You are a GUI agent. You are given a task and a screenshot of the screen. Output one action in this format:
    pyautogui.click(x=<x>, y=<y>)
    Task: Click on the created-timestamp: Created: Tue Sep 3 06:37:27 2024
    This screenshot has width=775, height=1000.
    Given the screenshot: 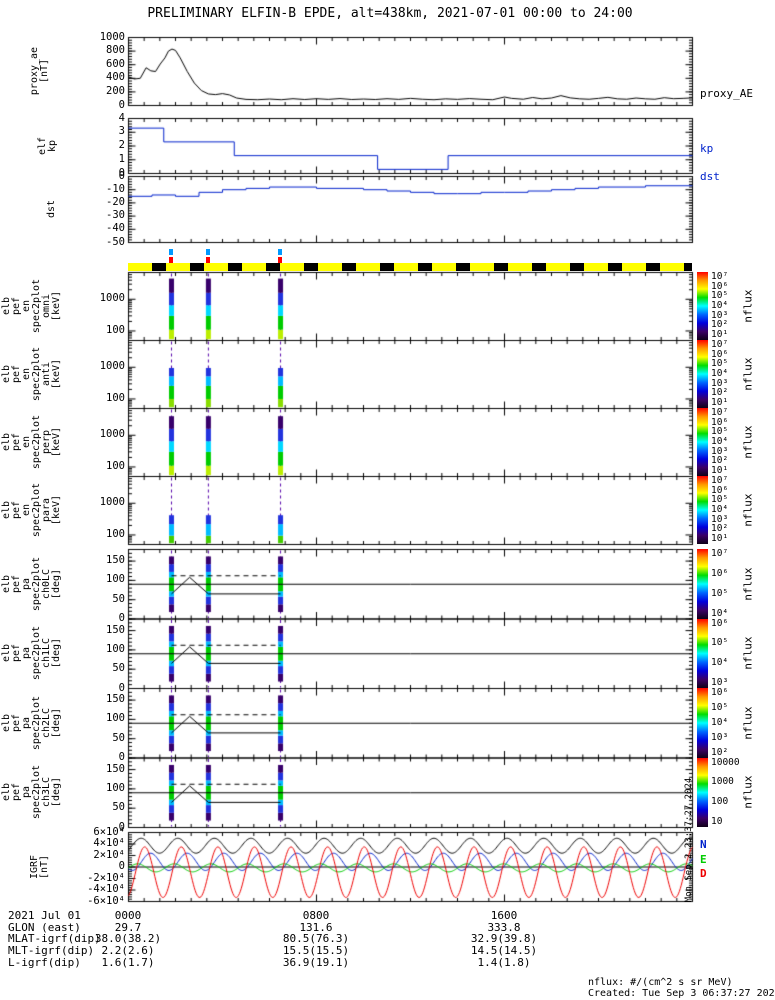 What is the action you would take?
    pyautogui.click(x=681, y=993)
    